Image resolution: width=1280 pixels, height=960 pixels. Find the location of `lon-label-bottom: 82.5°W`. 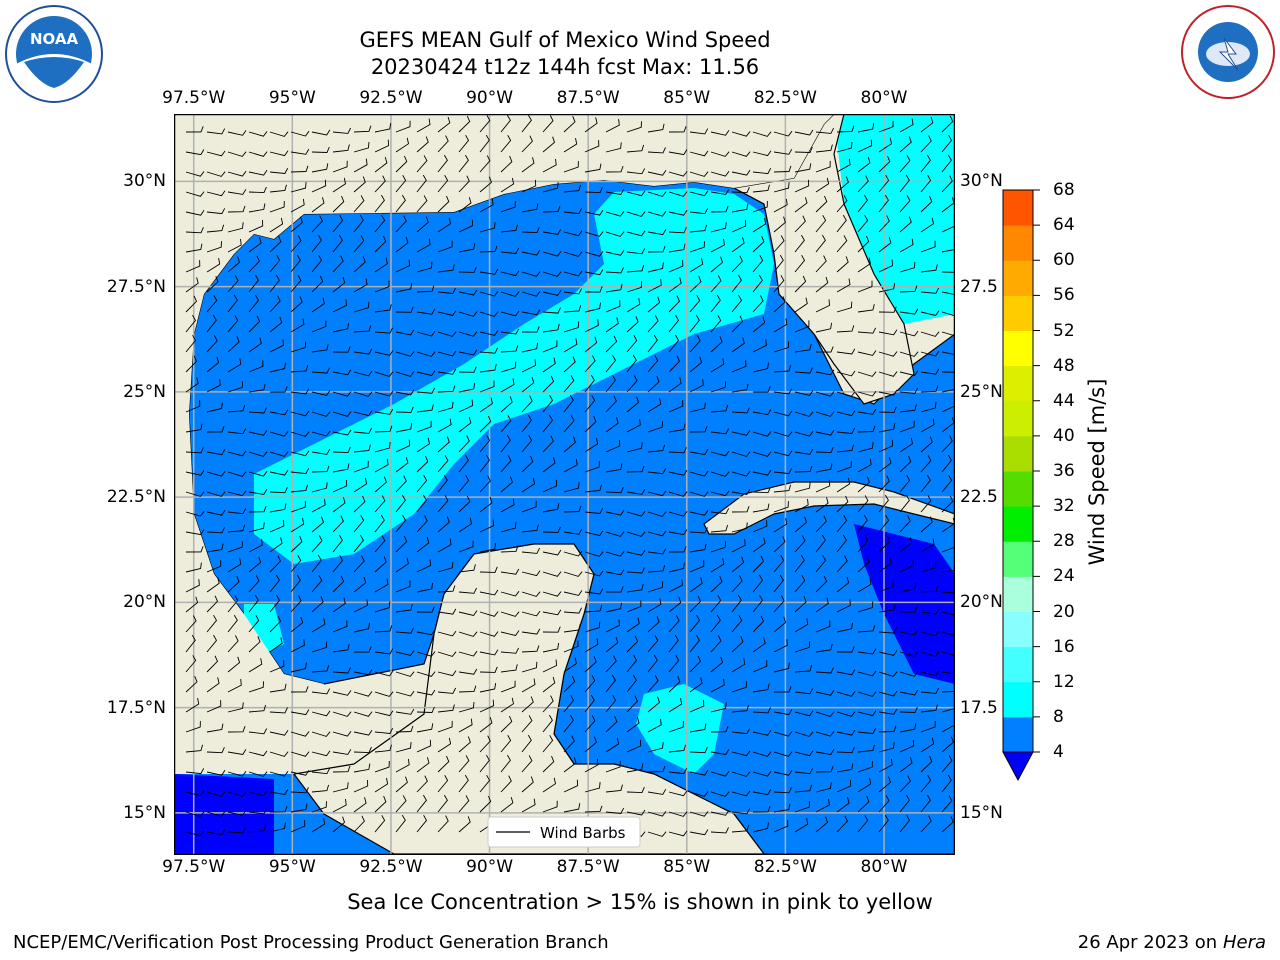

lon-label-bottom: 82.5°W is located at coordinates (785, 867).